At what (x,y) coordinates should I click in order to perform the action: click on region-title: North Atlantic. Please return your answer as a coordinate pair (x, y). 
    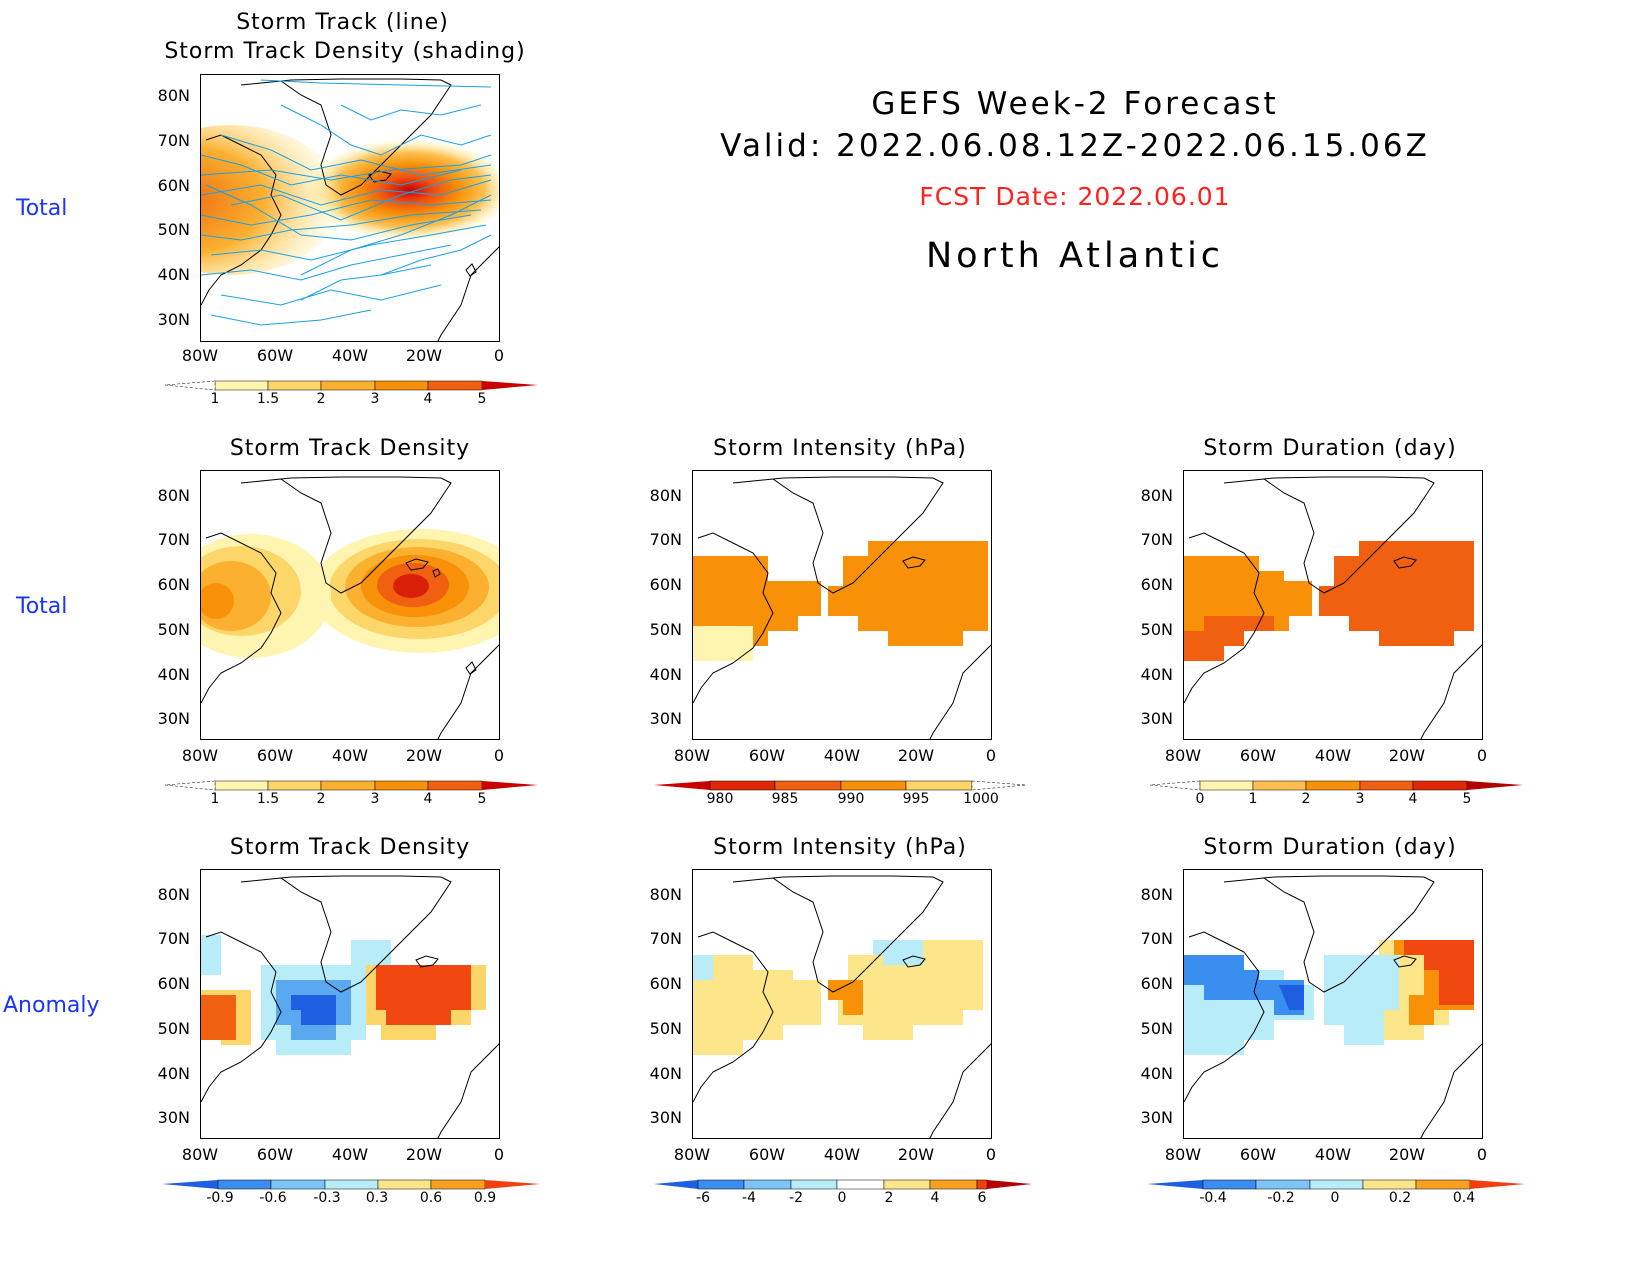
    Looking at the image, I should click on (1075, 256).